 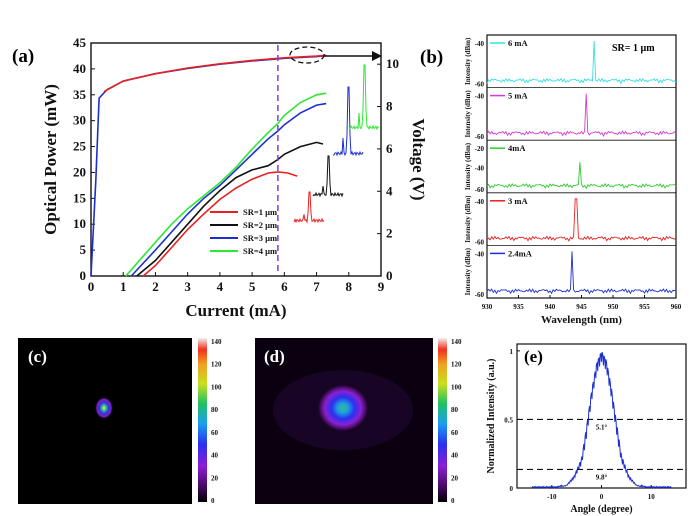 What do you see at coordinates (389, 190) in the screenshot?
I see `panel-a-y2tick-label: 4` at bounding box center [389, 190].